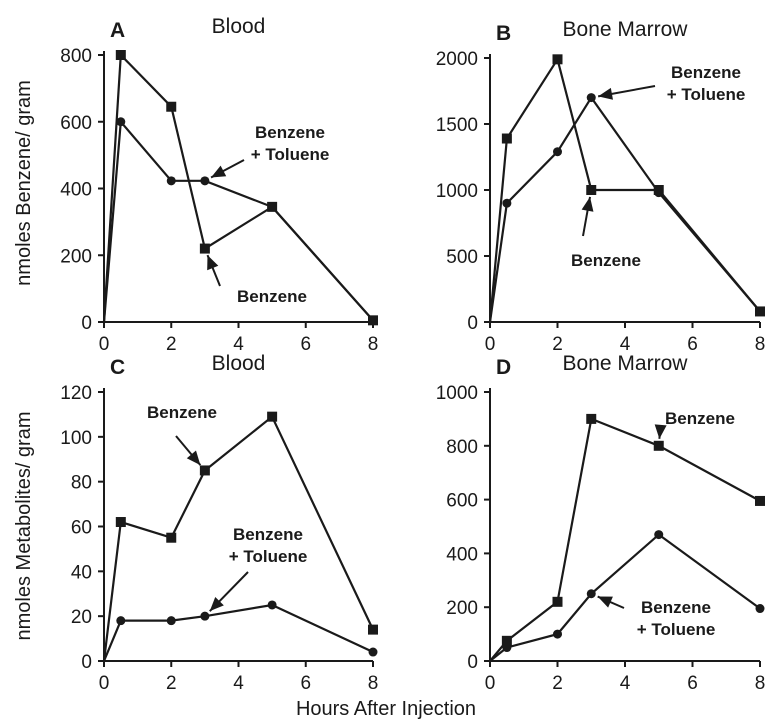  I want to click on y-tick-label: 60, so click(81, 528).